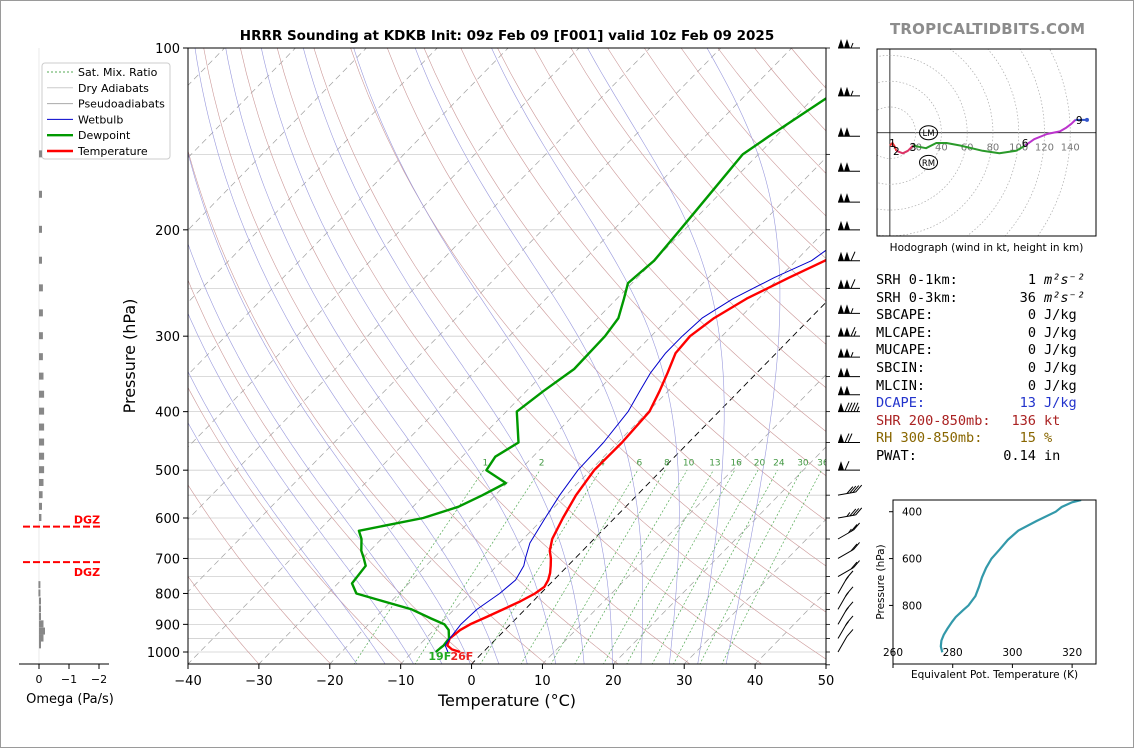 The width and height of the screenshot is (1134, 748). Describe the element at coordinates (915, 148) in the screenshot. I see `hodo-ring-label: 20` at that location.